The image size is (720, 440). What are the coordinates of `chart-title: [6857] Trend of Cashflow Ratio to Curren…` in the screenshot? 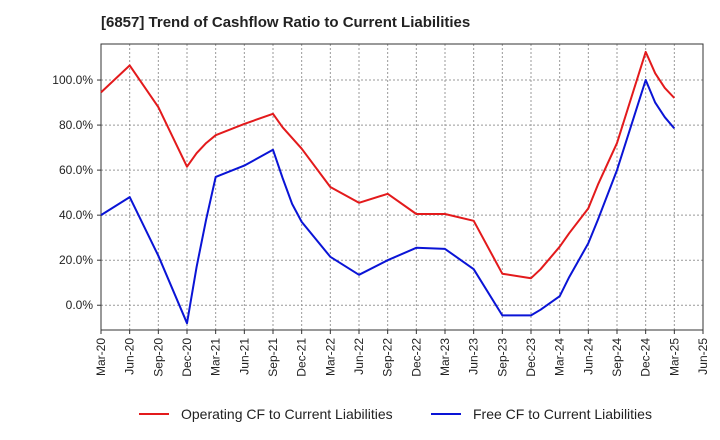 It's located at (286, 22).